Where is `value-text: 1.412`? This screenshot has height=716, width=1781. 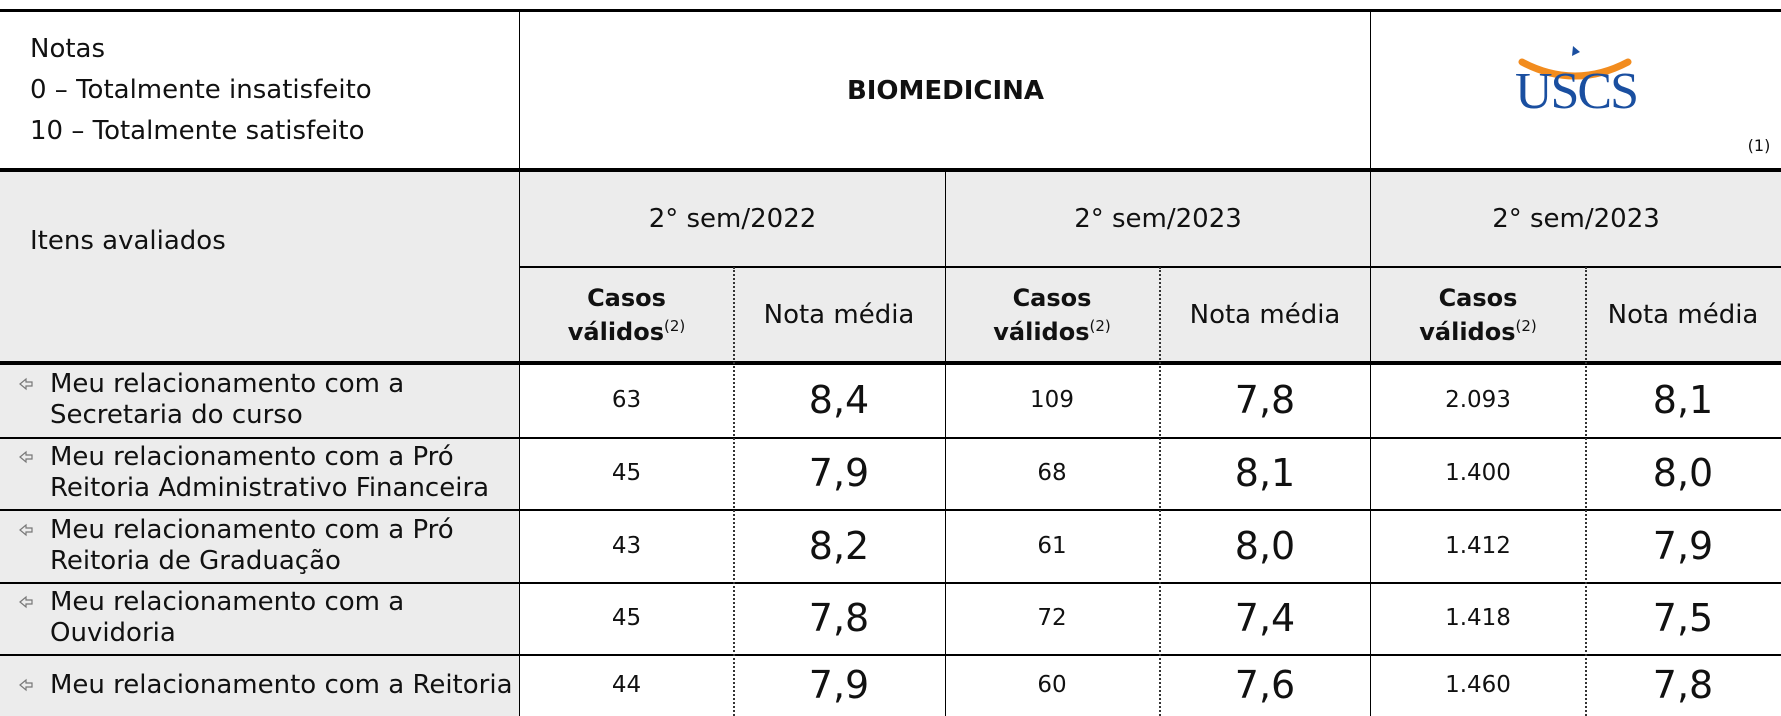 value-text: 1.412 is located at coordinates (1478, 545).